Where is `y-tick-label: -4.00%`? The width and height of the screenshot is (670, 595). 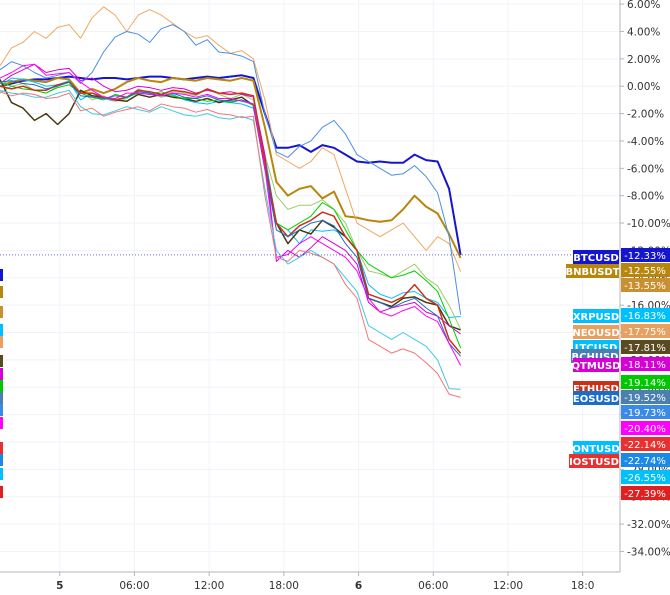
y-tick-label: -4.00% is located at coordinates (645, 142).